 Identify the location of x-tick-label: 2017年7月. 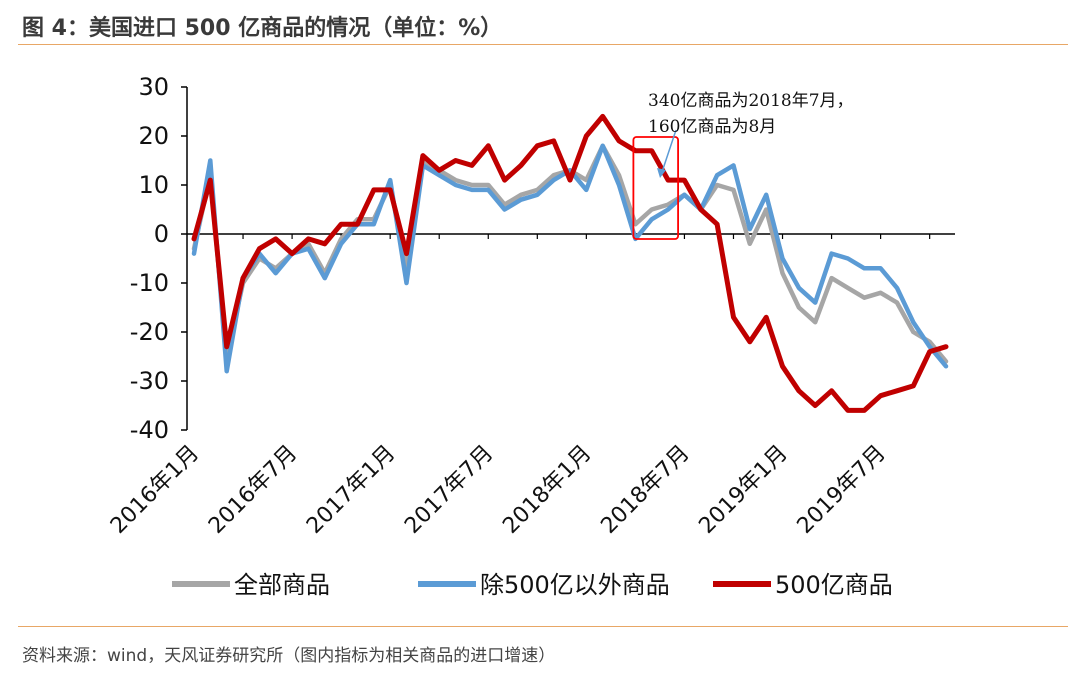
(449, 490).